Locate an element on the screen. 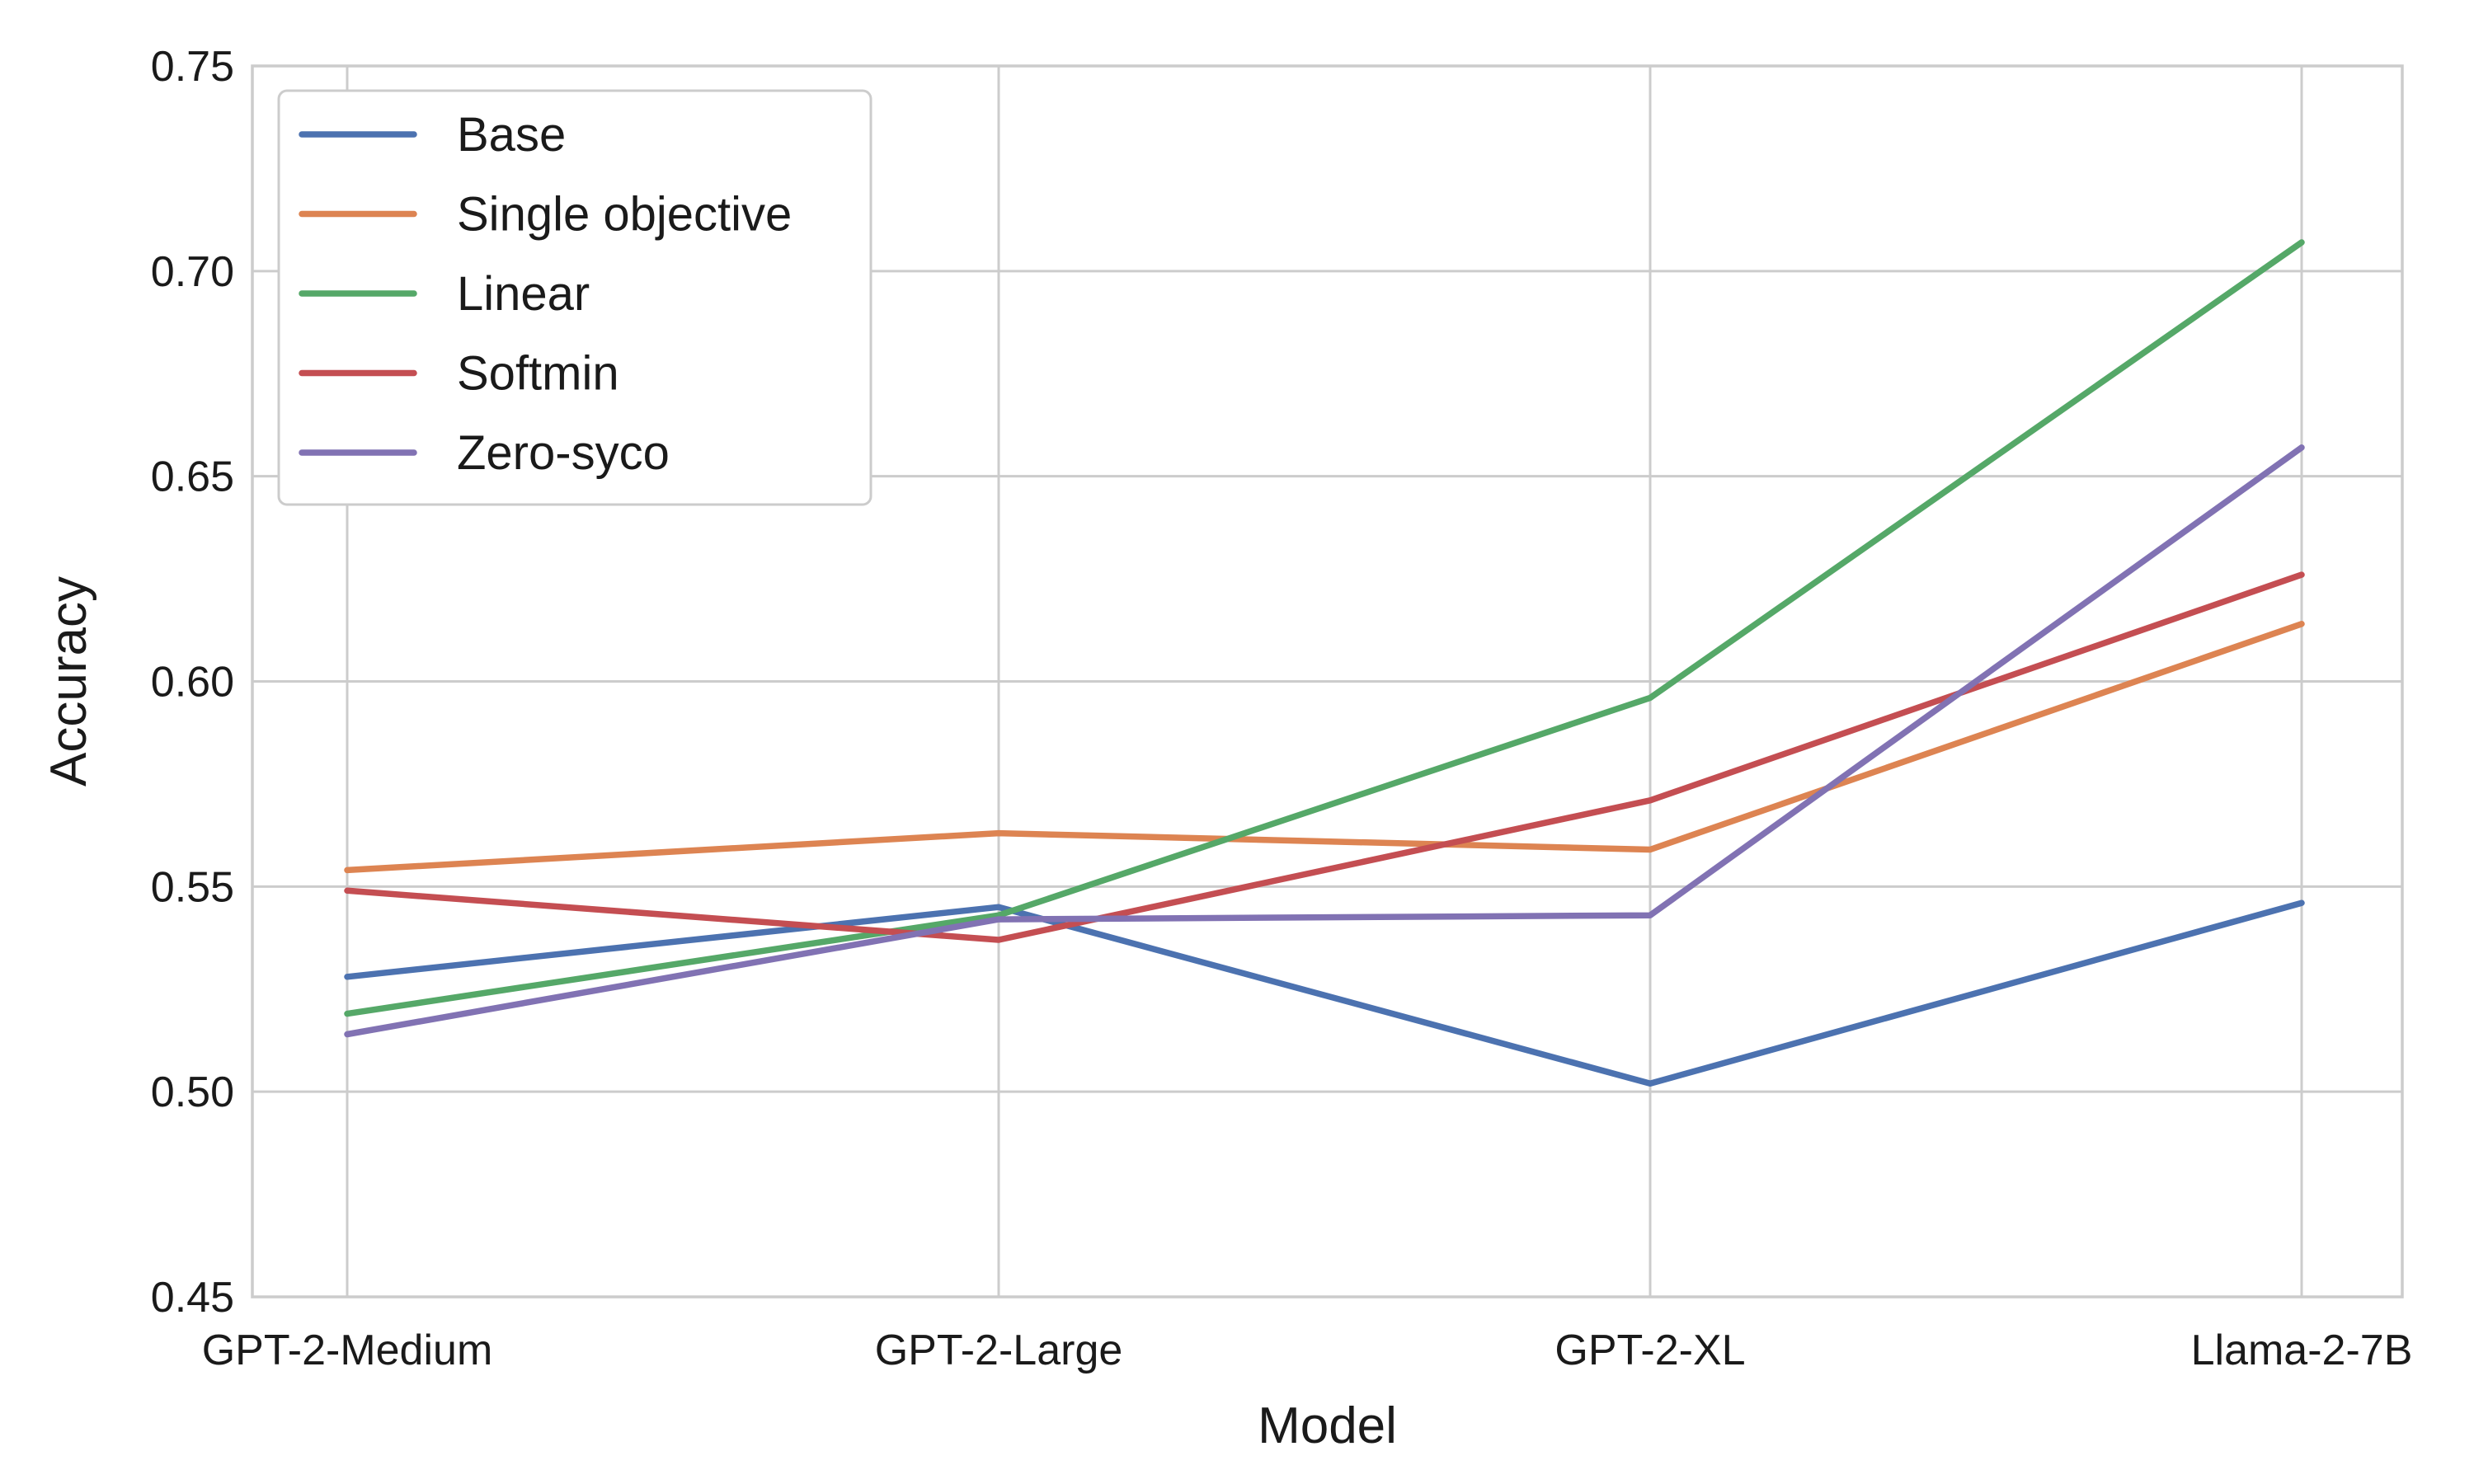 This screenshot has width=2474, height=1484. y-tick-label: 0.45 is located at coordinates (192, 1298).